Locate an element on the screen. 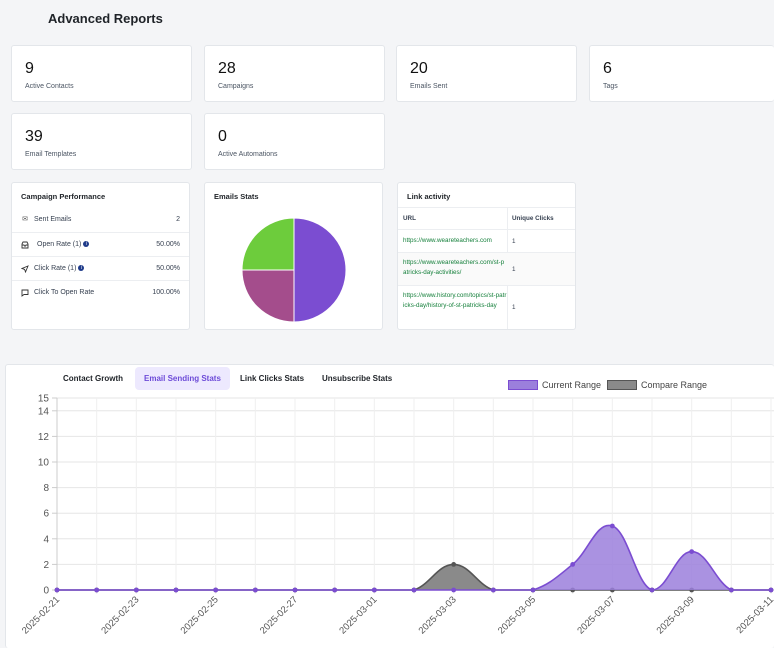 Image resolution: width=774 pixels, height=648 pixels. stat-label: Active Contacts is located at coordinates (49, 86).